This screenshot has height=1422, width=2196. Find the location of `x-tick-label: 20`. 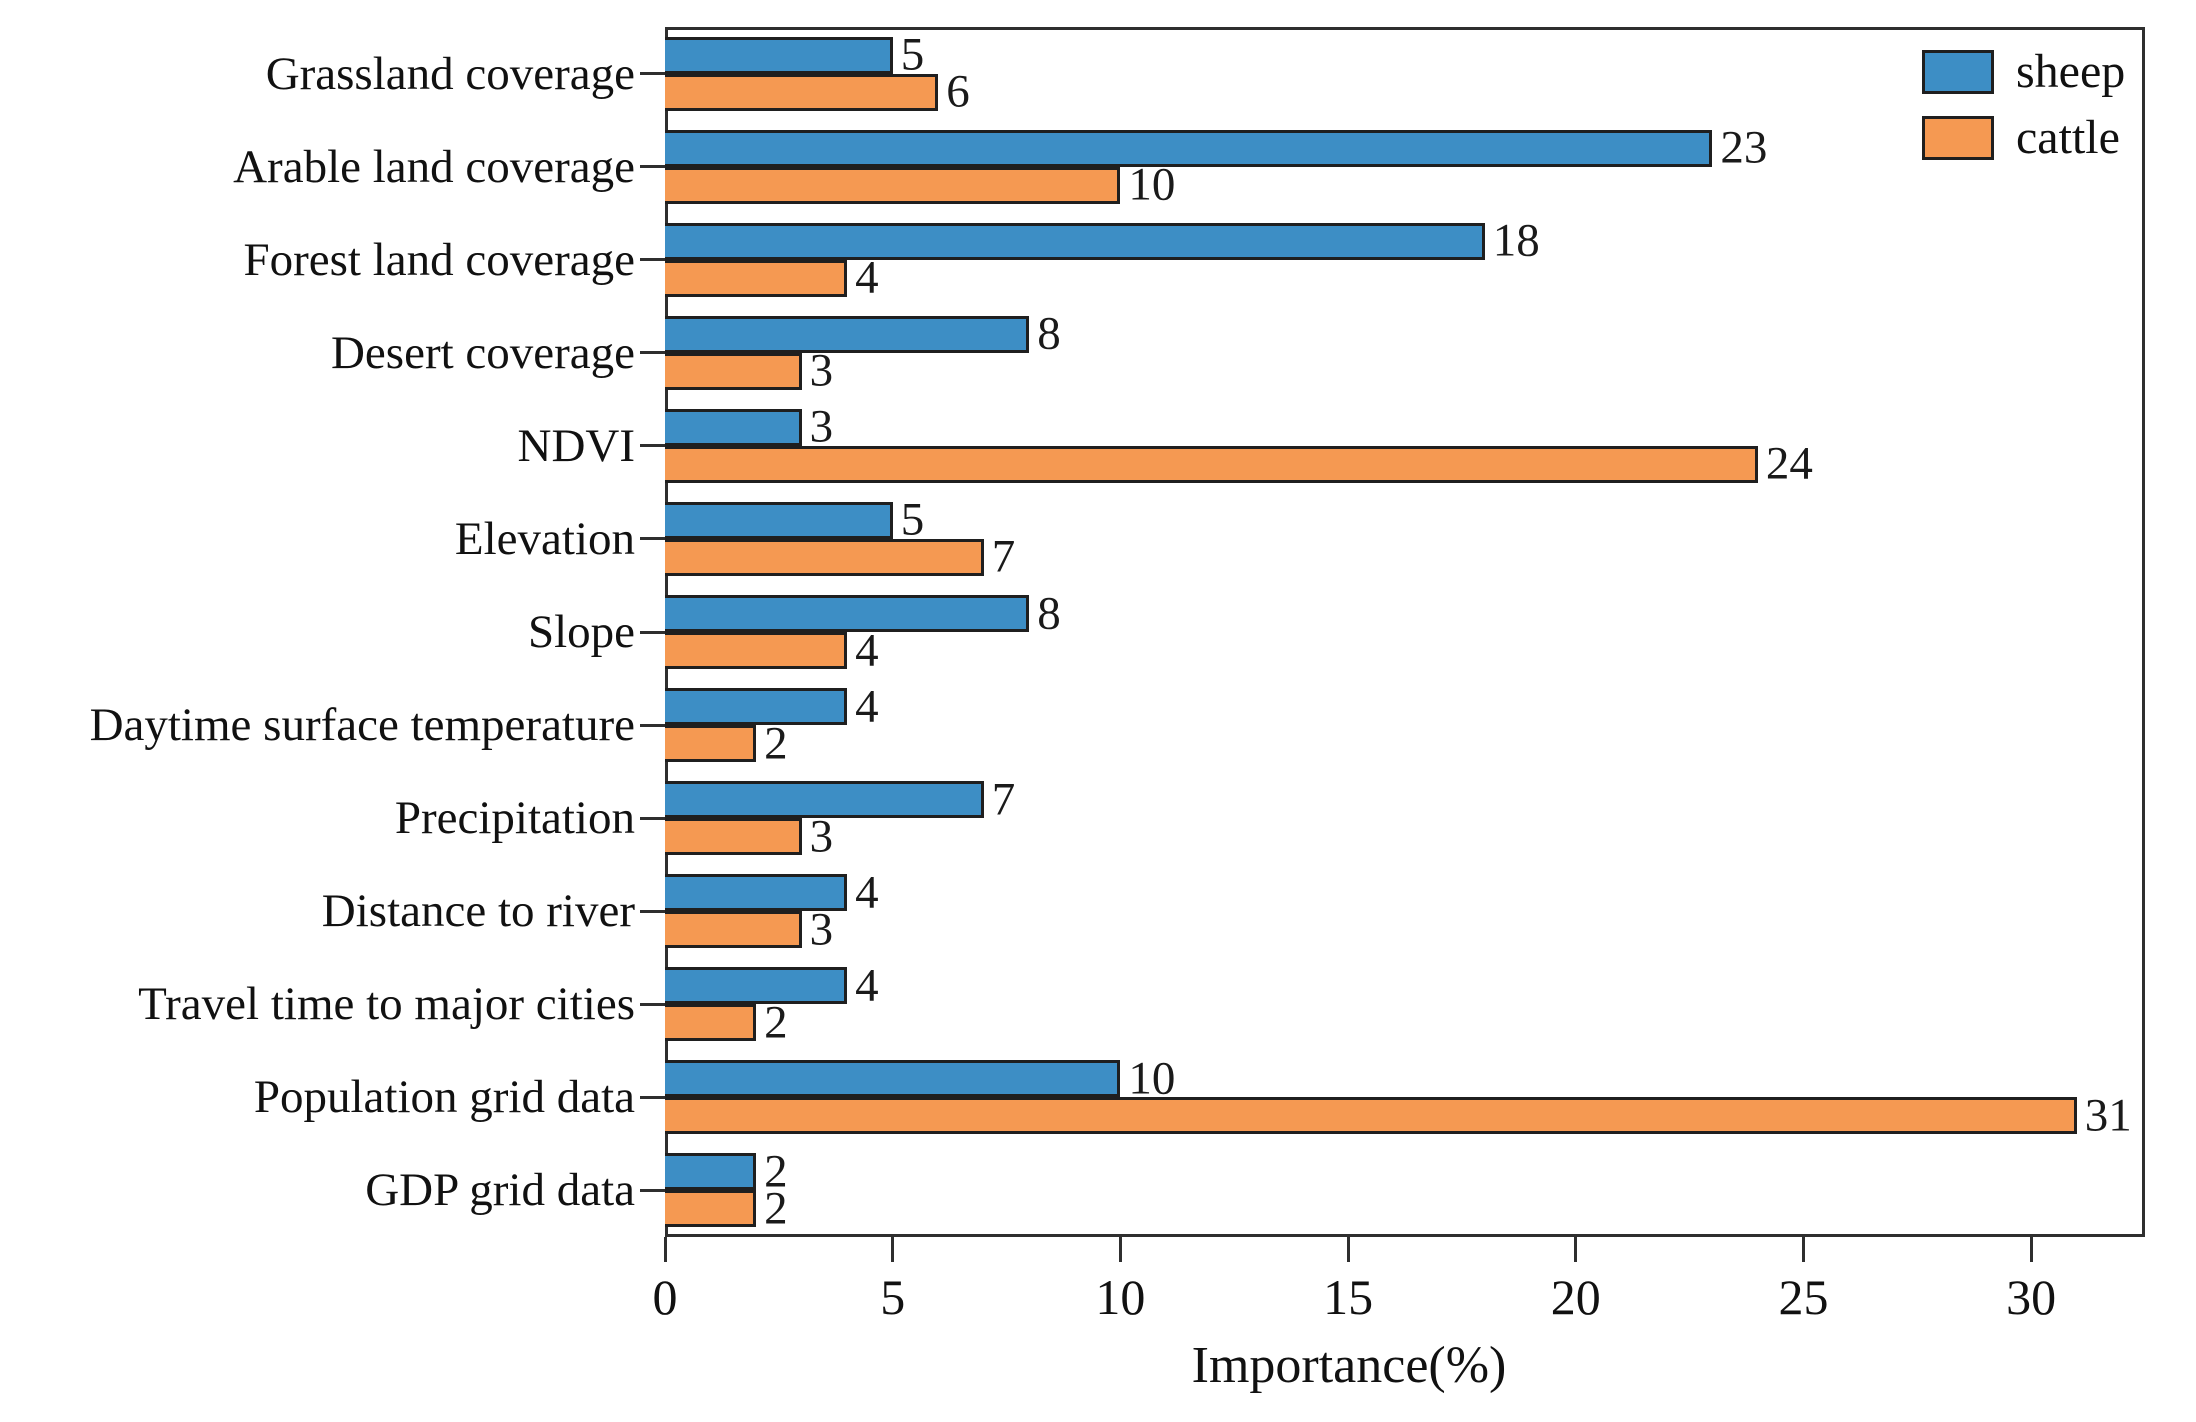

x-tick-label: 20 is located at coordinates (1575, 1297).